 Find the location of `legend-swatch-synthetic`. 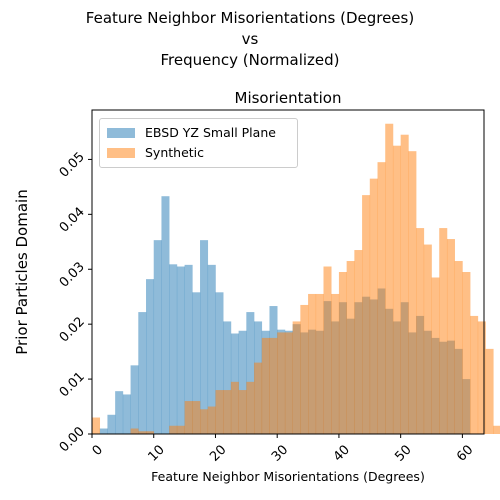

legend-swatch-synthetic is located at coordinates (121, 152).